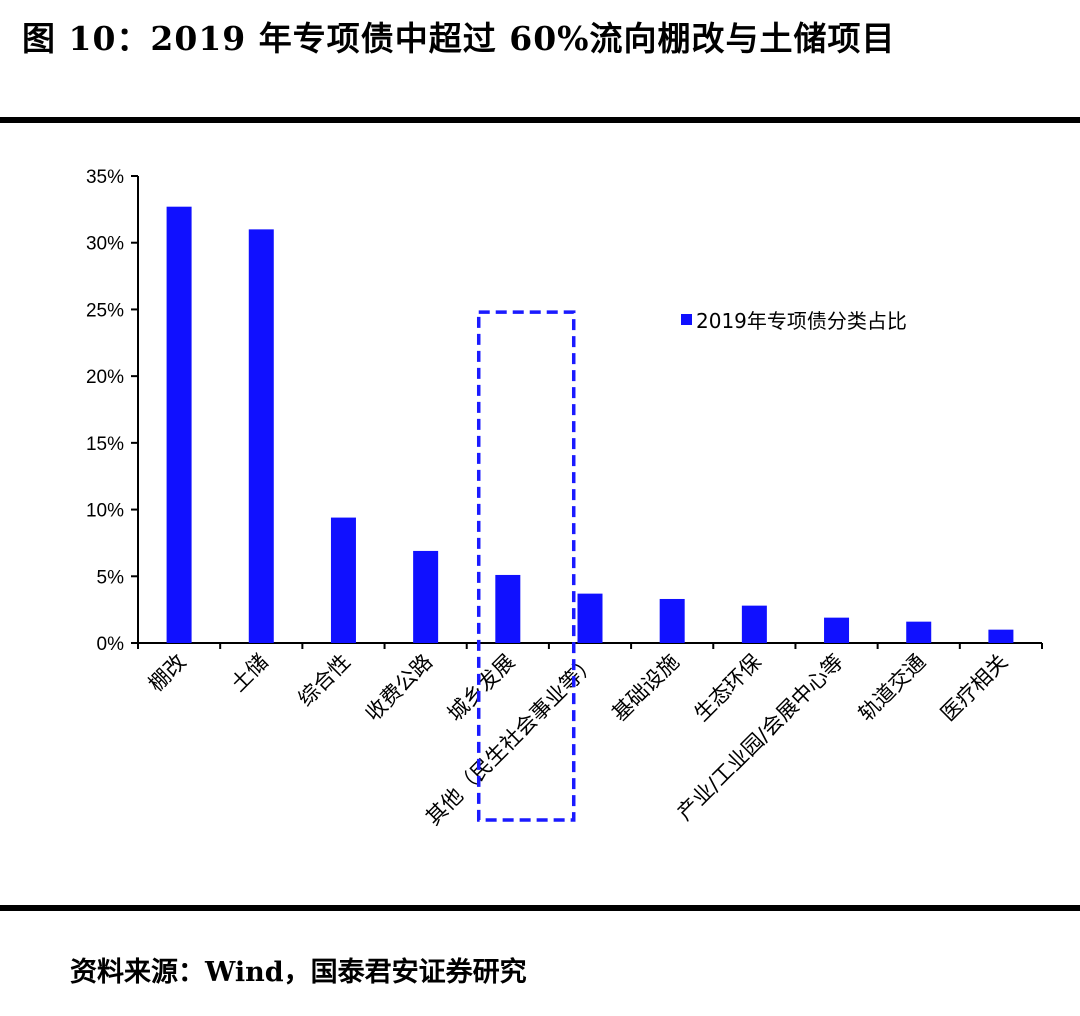 The height and width of the screenshot is (1016, 1080). What do you see at coordinates (105, 444) in the screenshot?
I see `y-tick-label: 15%` at bounding box center [105, 444].